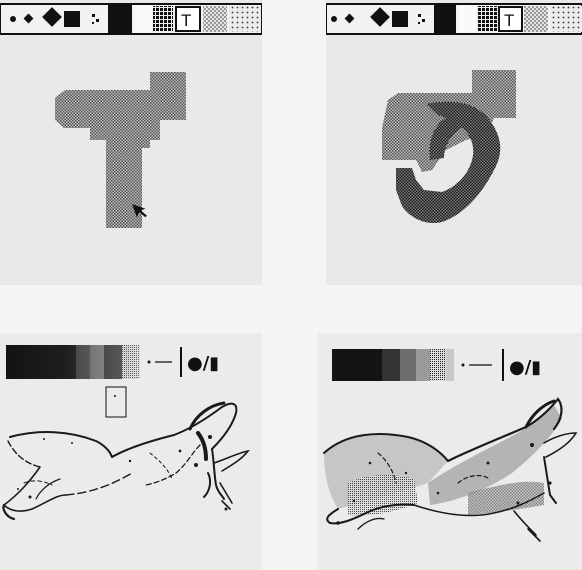  I want to click on gray-paint-blob, so click(120, 150).